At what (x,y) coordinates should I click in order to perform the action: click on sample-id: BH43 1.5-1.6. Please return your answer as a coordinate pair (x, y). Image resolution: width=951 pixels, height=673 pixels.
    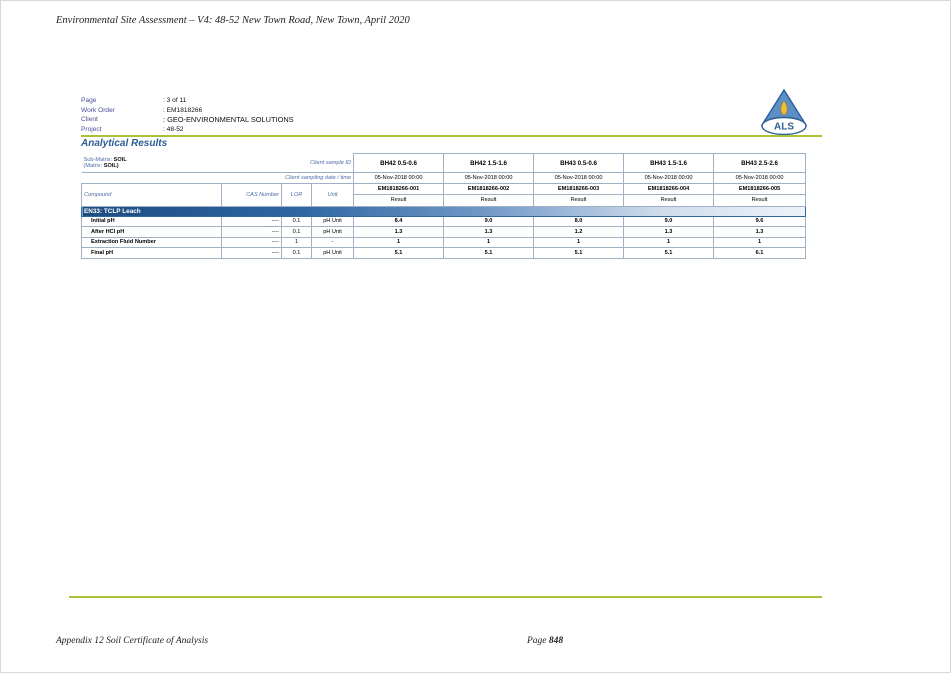
    Looking at the image, I should click on (669, 163).